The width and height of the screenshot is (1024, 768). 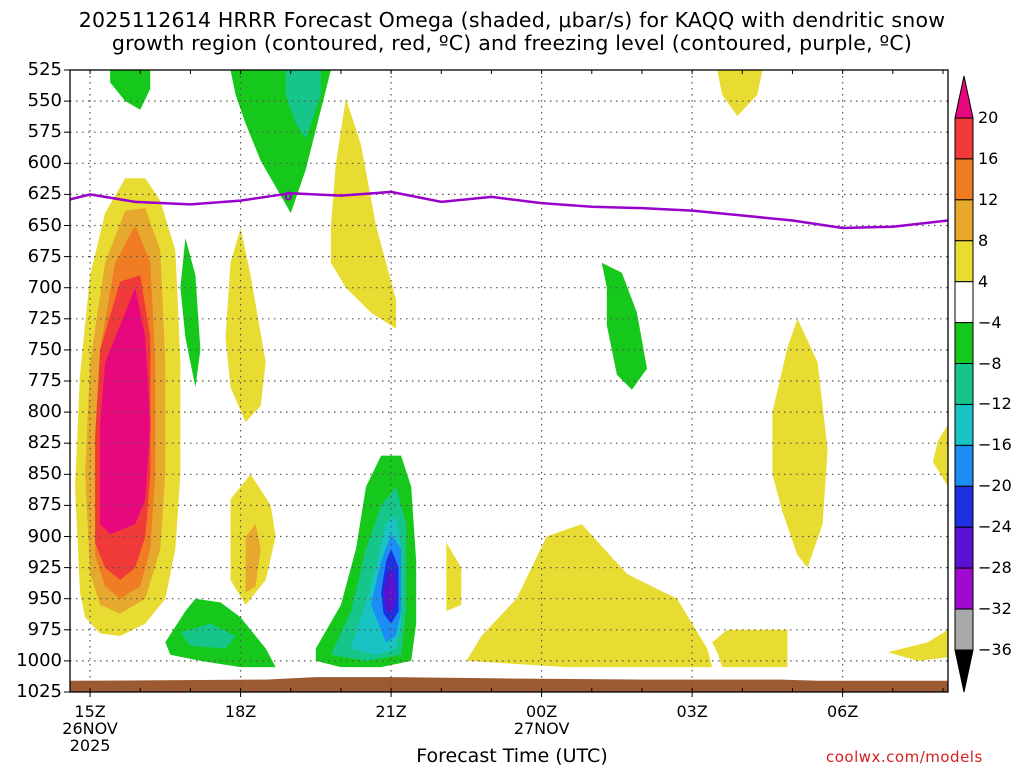 What do you see at coordinates (44, 256) in the screenshot?
I see `y-tick-label: 675` at bounding box center [44, 256].